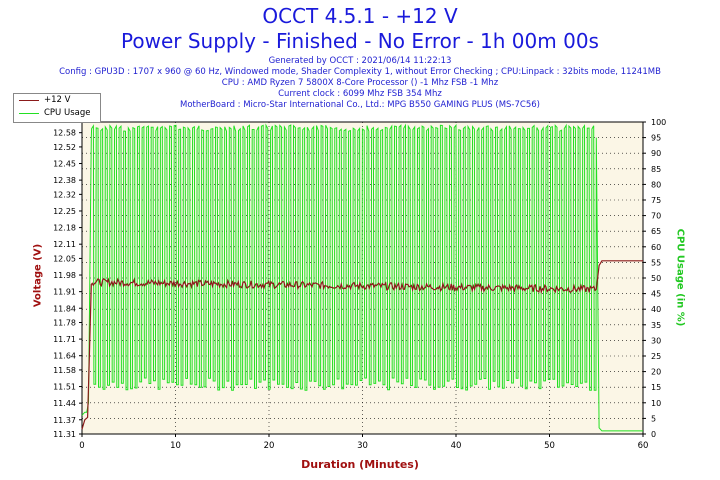  Describe the element at coordinates (29, 113) in the screenshot. I see `legend-swatch-cpu` at that location.